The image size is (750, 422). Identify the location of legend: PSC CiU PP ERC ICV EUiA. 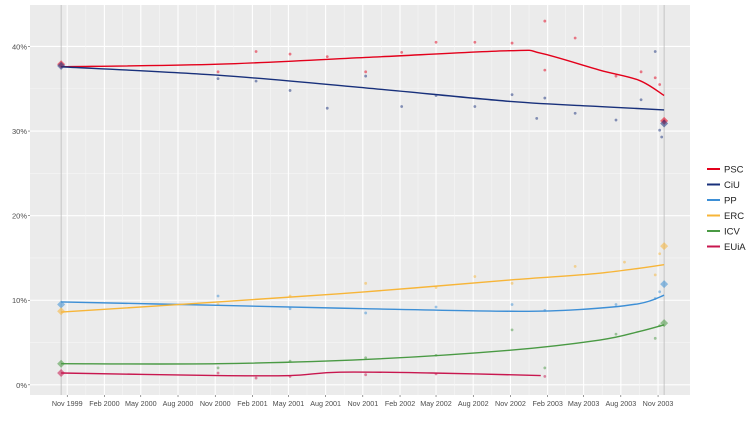
(726, 209).